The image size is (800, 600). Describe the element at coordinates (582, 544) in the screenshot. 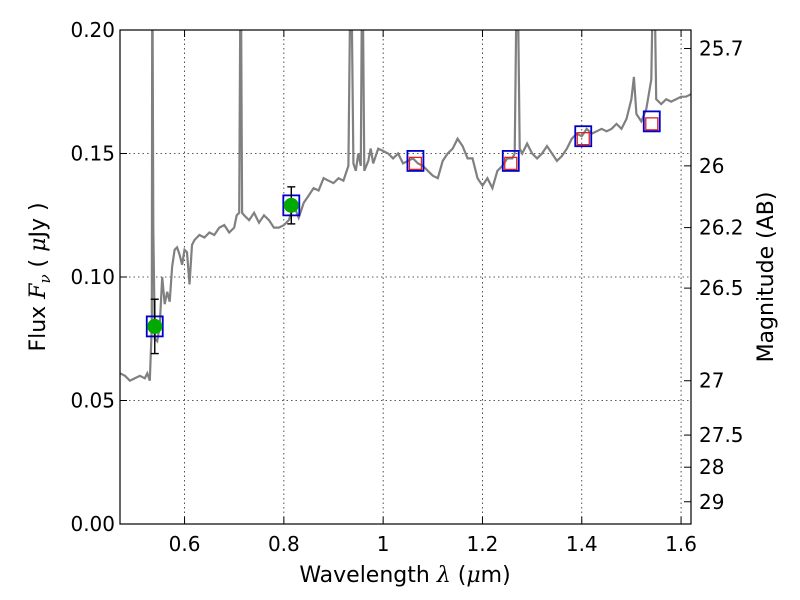

I see `x-tick-label: 1.4` at that location.